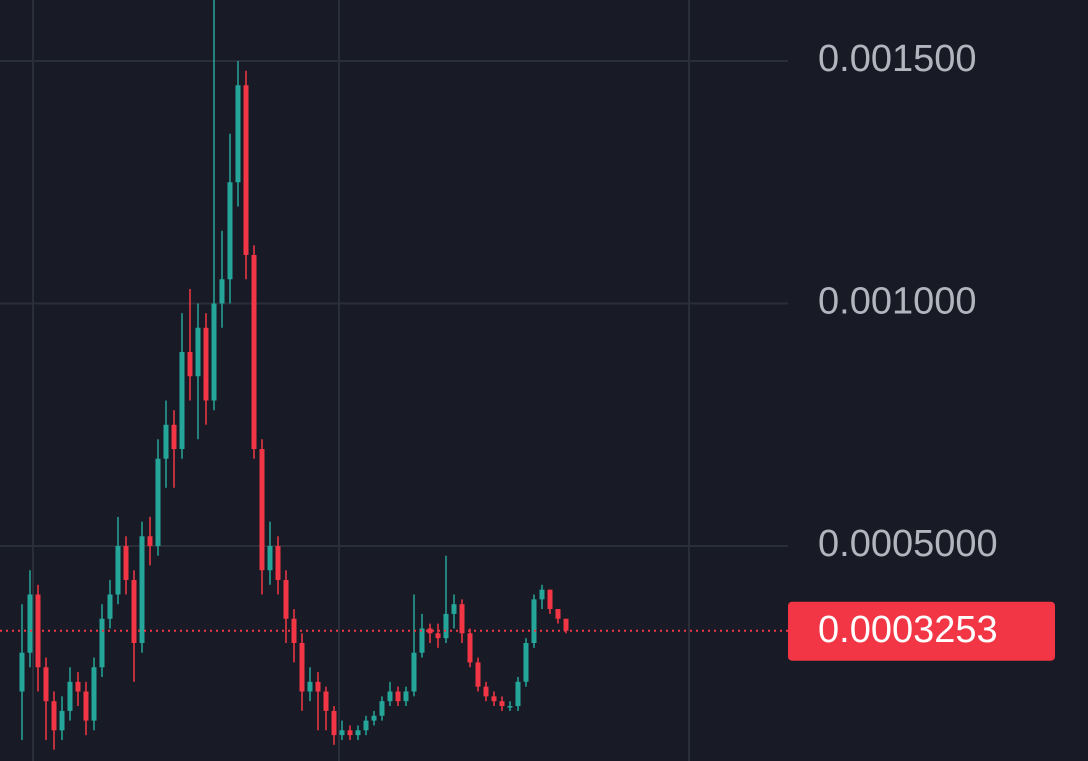  Describe the element at coordinates (908, 544) in the screenshot. I see `y-tick-label: 0.0005000` at that location.